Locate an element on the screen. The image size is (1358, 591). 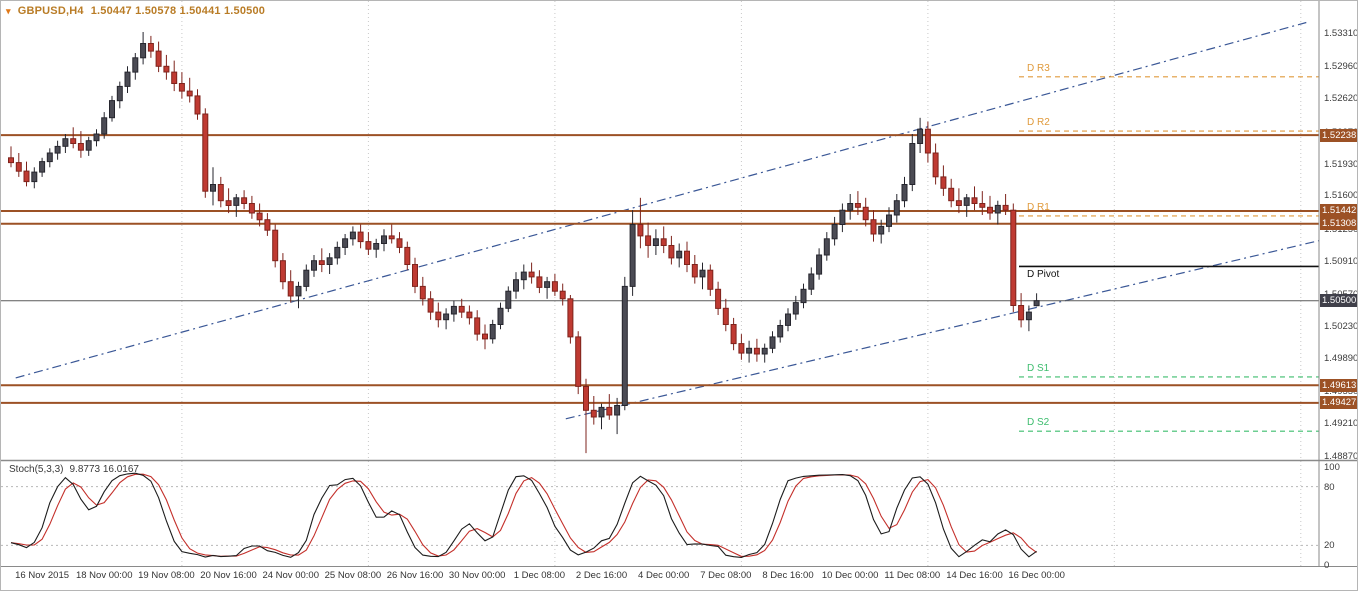
stoch-name: Stoch(5,3,3) is located at coordinates (36, 469).